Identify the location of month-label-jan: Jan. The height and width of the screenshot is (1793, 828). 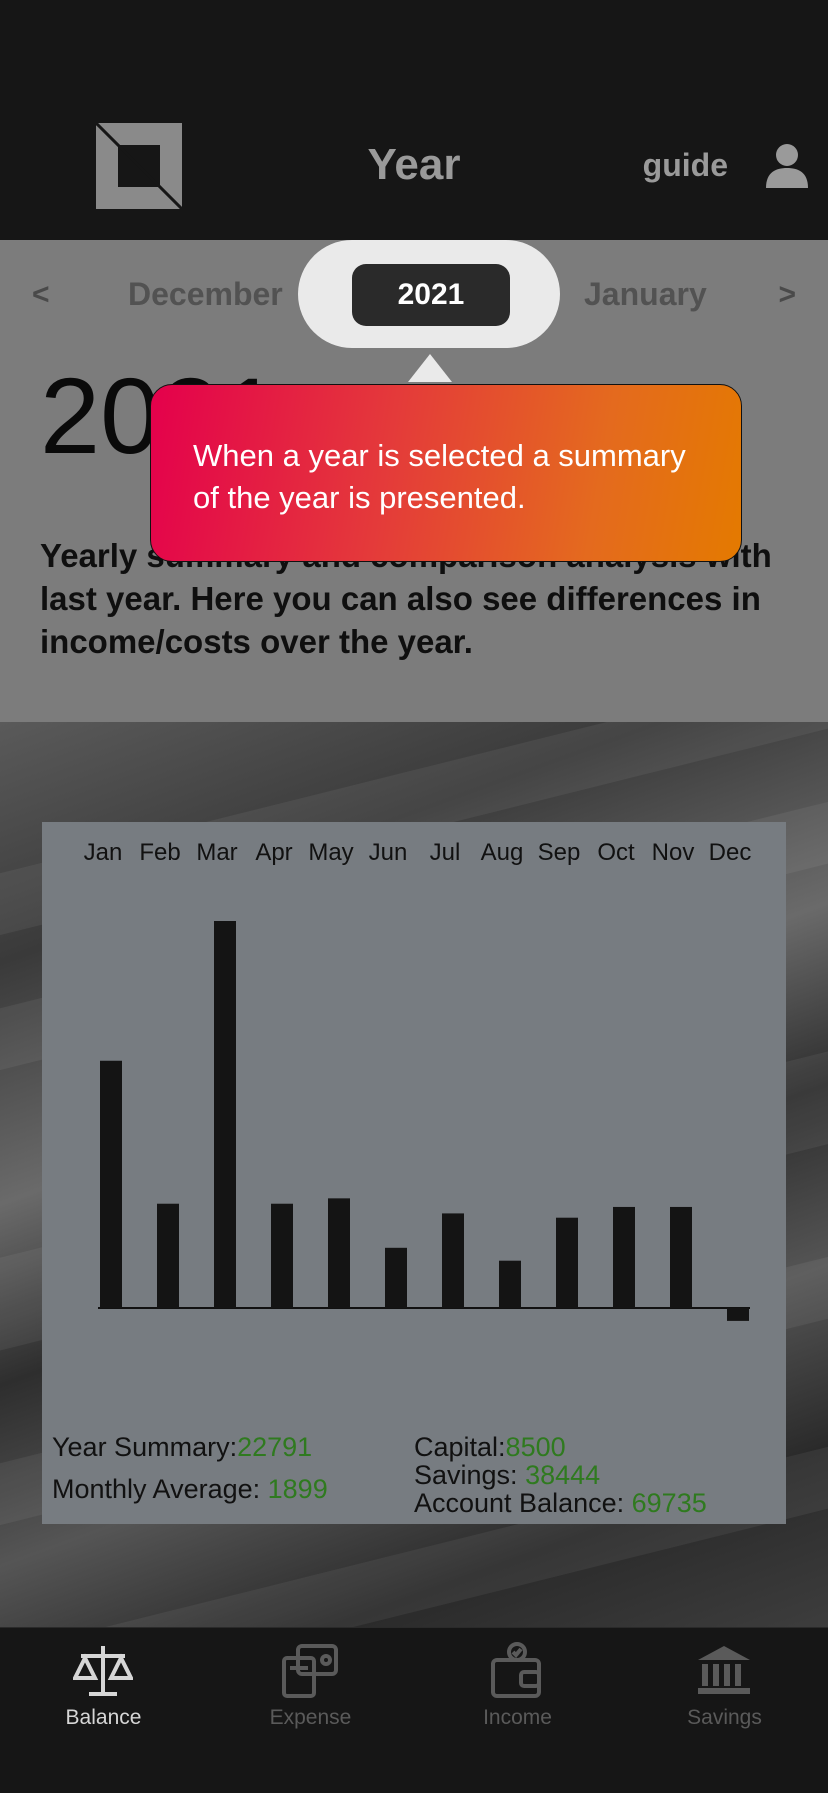
(103, 852).